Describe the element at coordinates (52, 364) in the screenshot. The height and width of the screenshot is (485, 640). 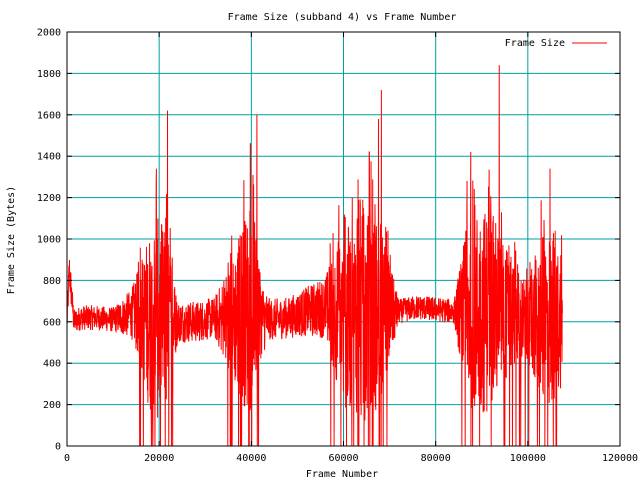
I see `y-tick-label: 400` at that location.